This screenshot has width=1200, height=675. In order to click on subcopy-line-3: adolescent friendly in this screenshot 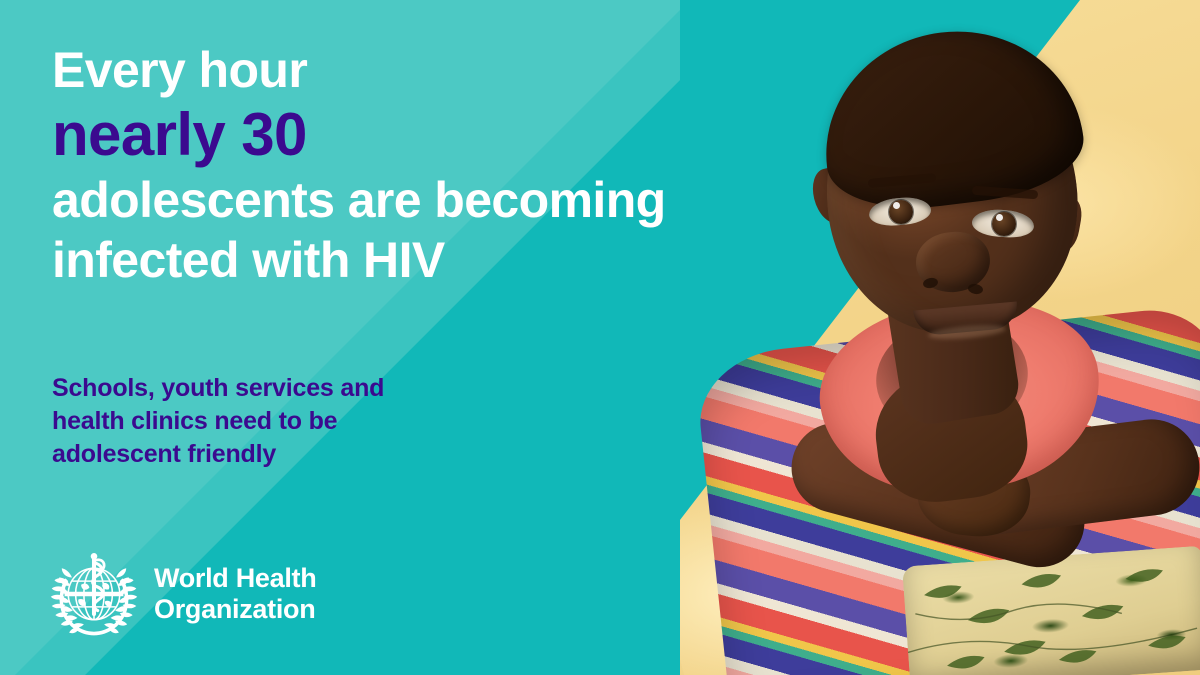, I will do `click(164, 454)`.